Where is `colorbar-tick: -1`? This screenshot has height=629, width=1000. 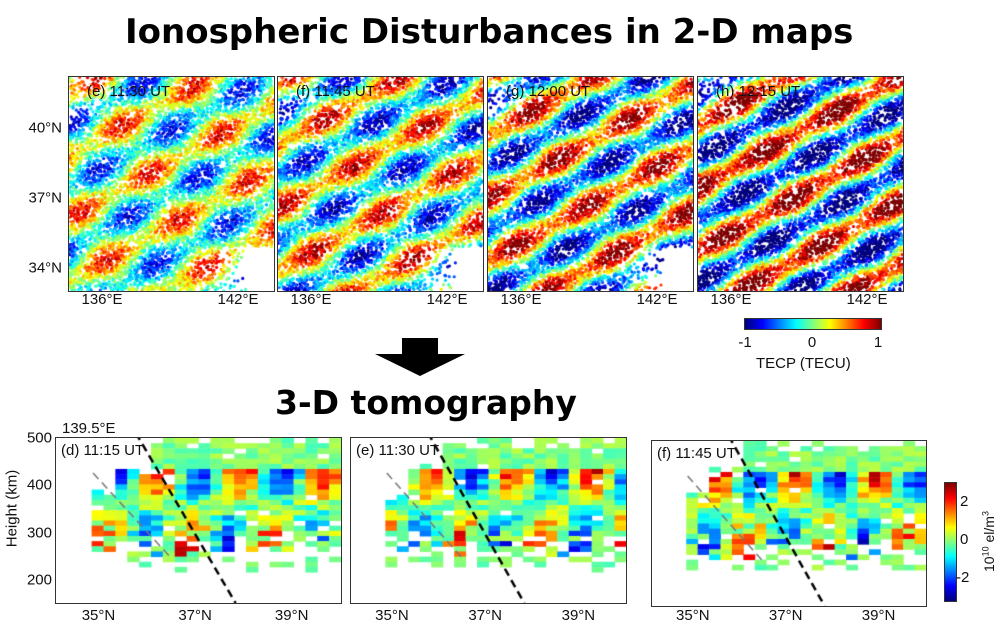 colorbar-tick: -1 is located at coordinates (745, 342).